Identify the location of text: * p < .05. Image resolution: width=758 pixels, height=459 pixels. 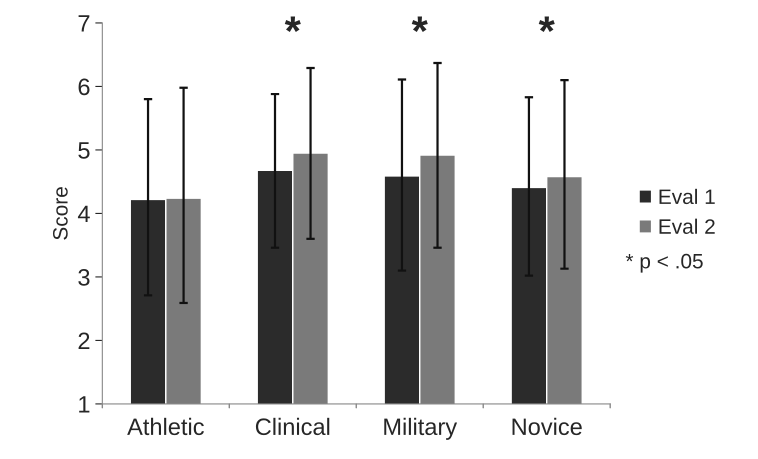
(664, 263).